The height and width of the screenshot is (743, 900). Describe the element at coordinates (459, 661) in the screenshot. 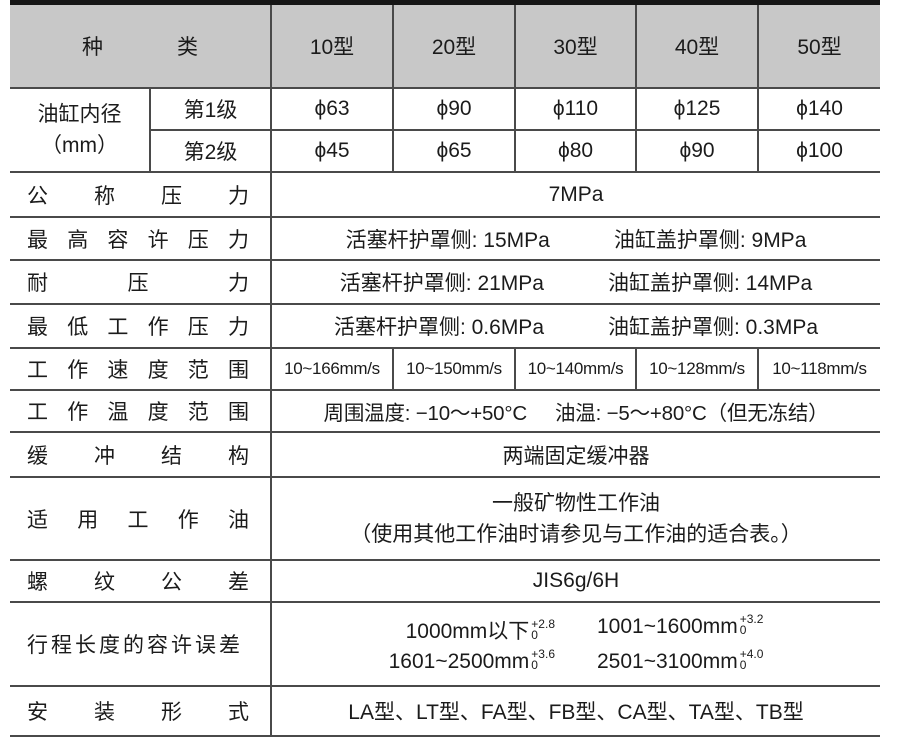

I see `stroke-range-3: 1601~2500mm` at that location.